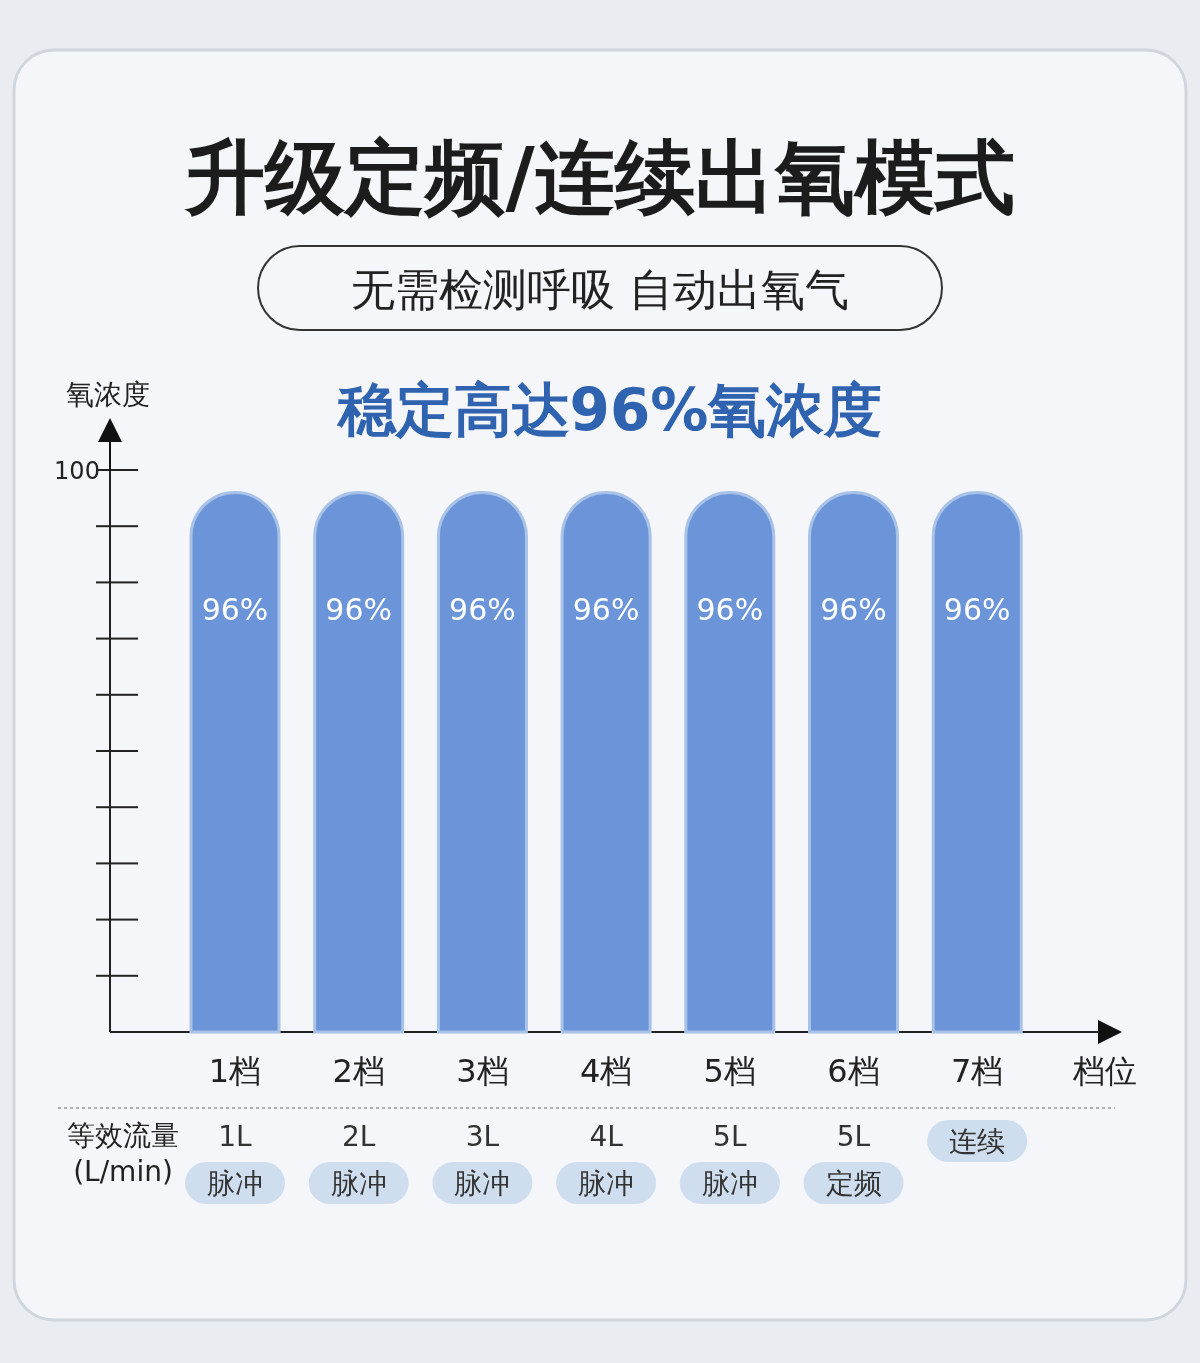  Describe the element at coordinates (977, 1071) in the screenshot. I see `x-tick-label: 7档` at that location.